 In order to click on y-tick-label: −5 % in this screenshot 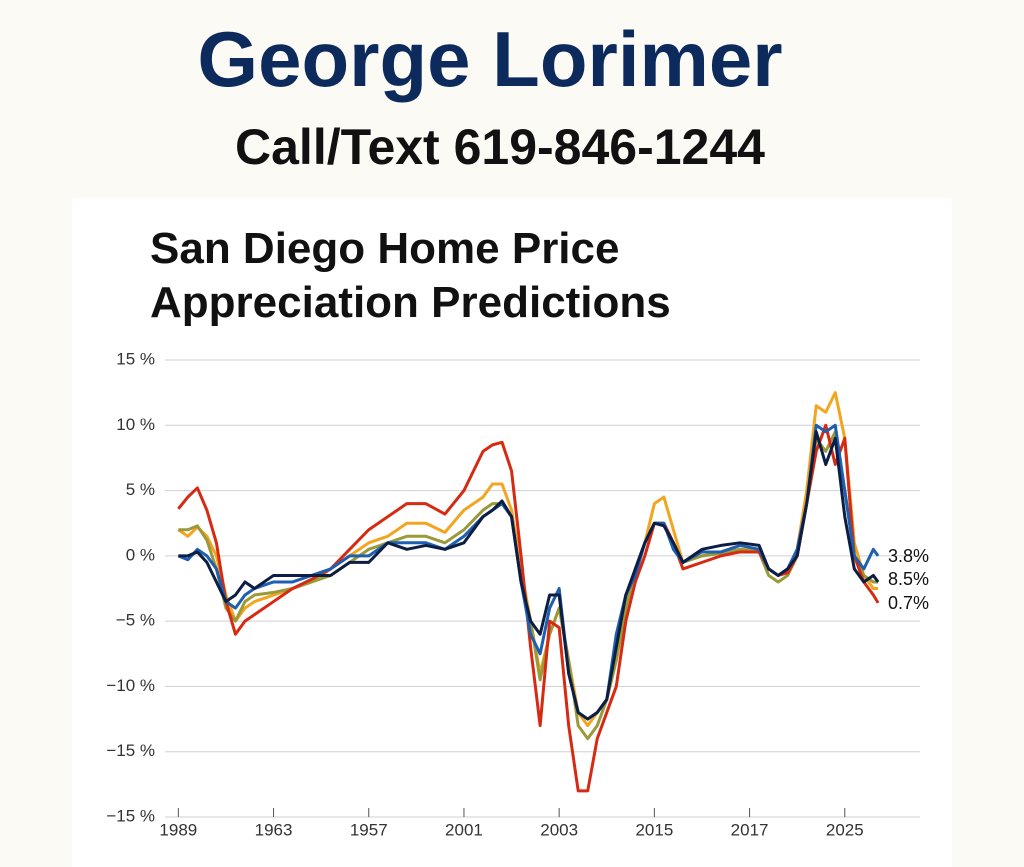, I will do `click(135, 620)`.